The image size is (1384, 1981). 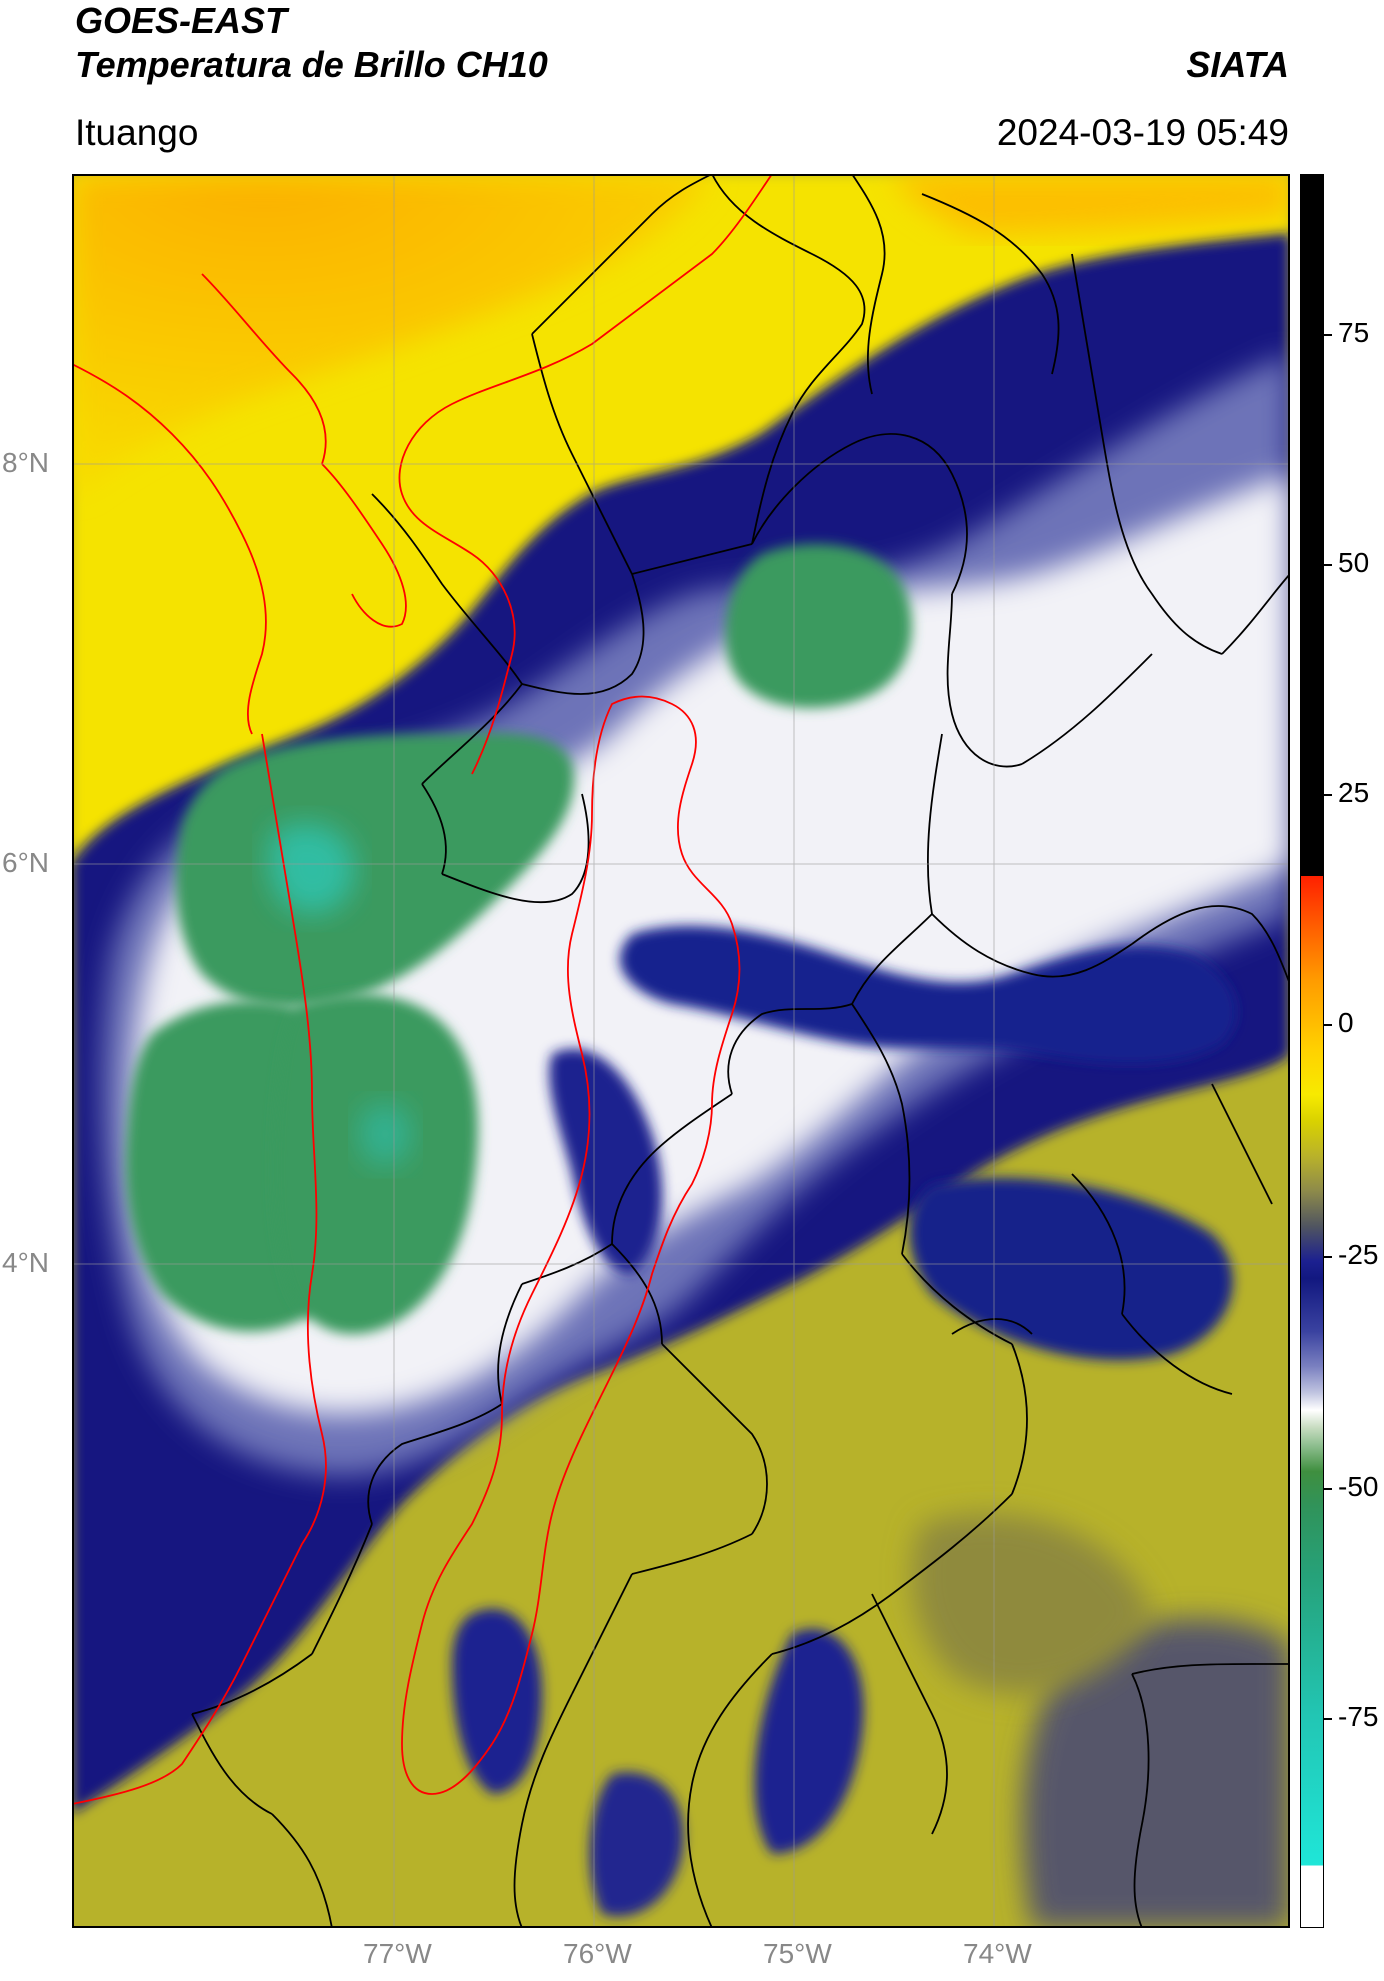 What do you see at coordinates (25, 462) in the screenshot?
I see `lat-label-8n: 8°N` at bounding box center [25, 462].